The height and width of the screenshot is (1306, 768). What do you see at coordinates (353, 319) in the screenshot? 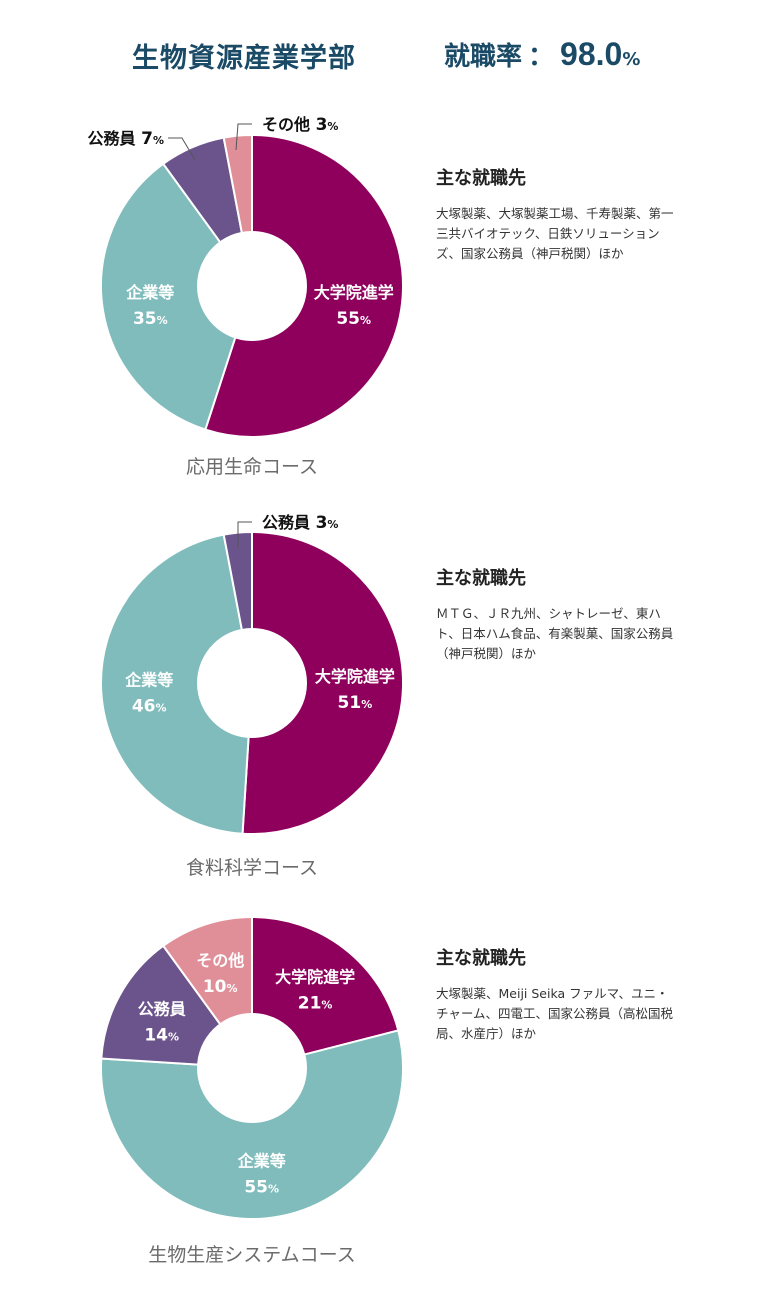
I see `slice-value-graduate-school: 55%` at bounding box center [353, 319].